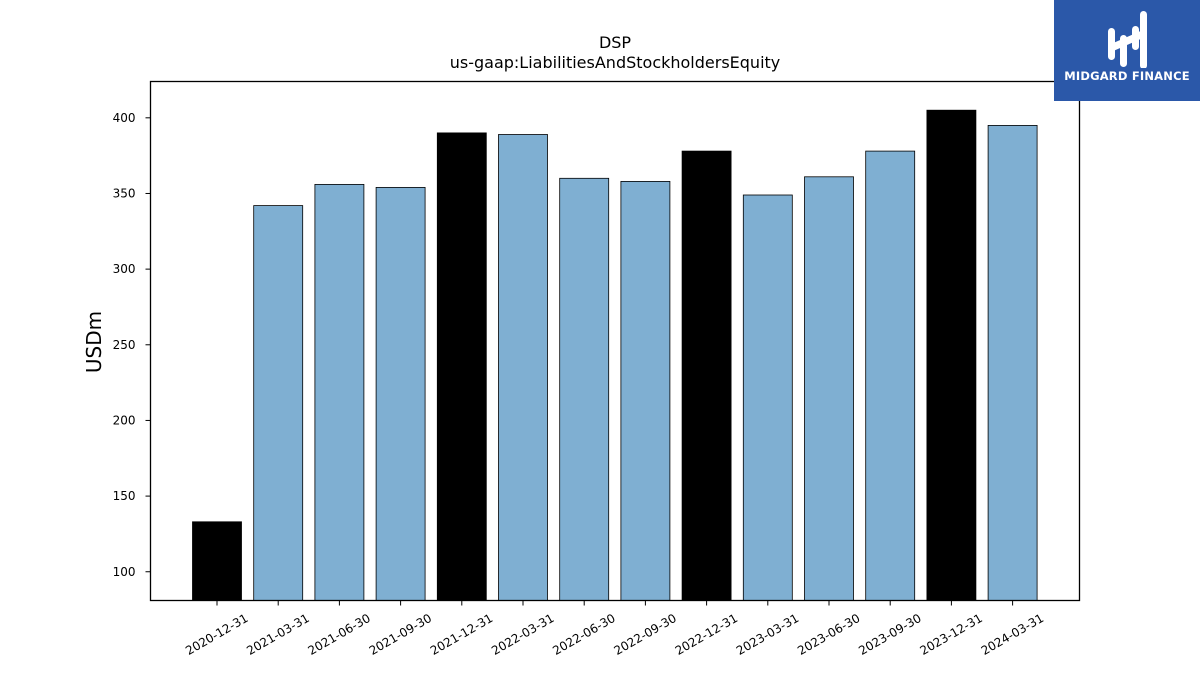 This screenshot has width=1200, height=675. I want to click on x-tick-label: 2021-12-31, so click(461, 634).